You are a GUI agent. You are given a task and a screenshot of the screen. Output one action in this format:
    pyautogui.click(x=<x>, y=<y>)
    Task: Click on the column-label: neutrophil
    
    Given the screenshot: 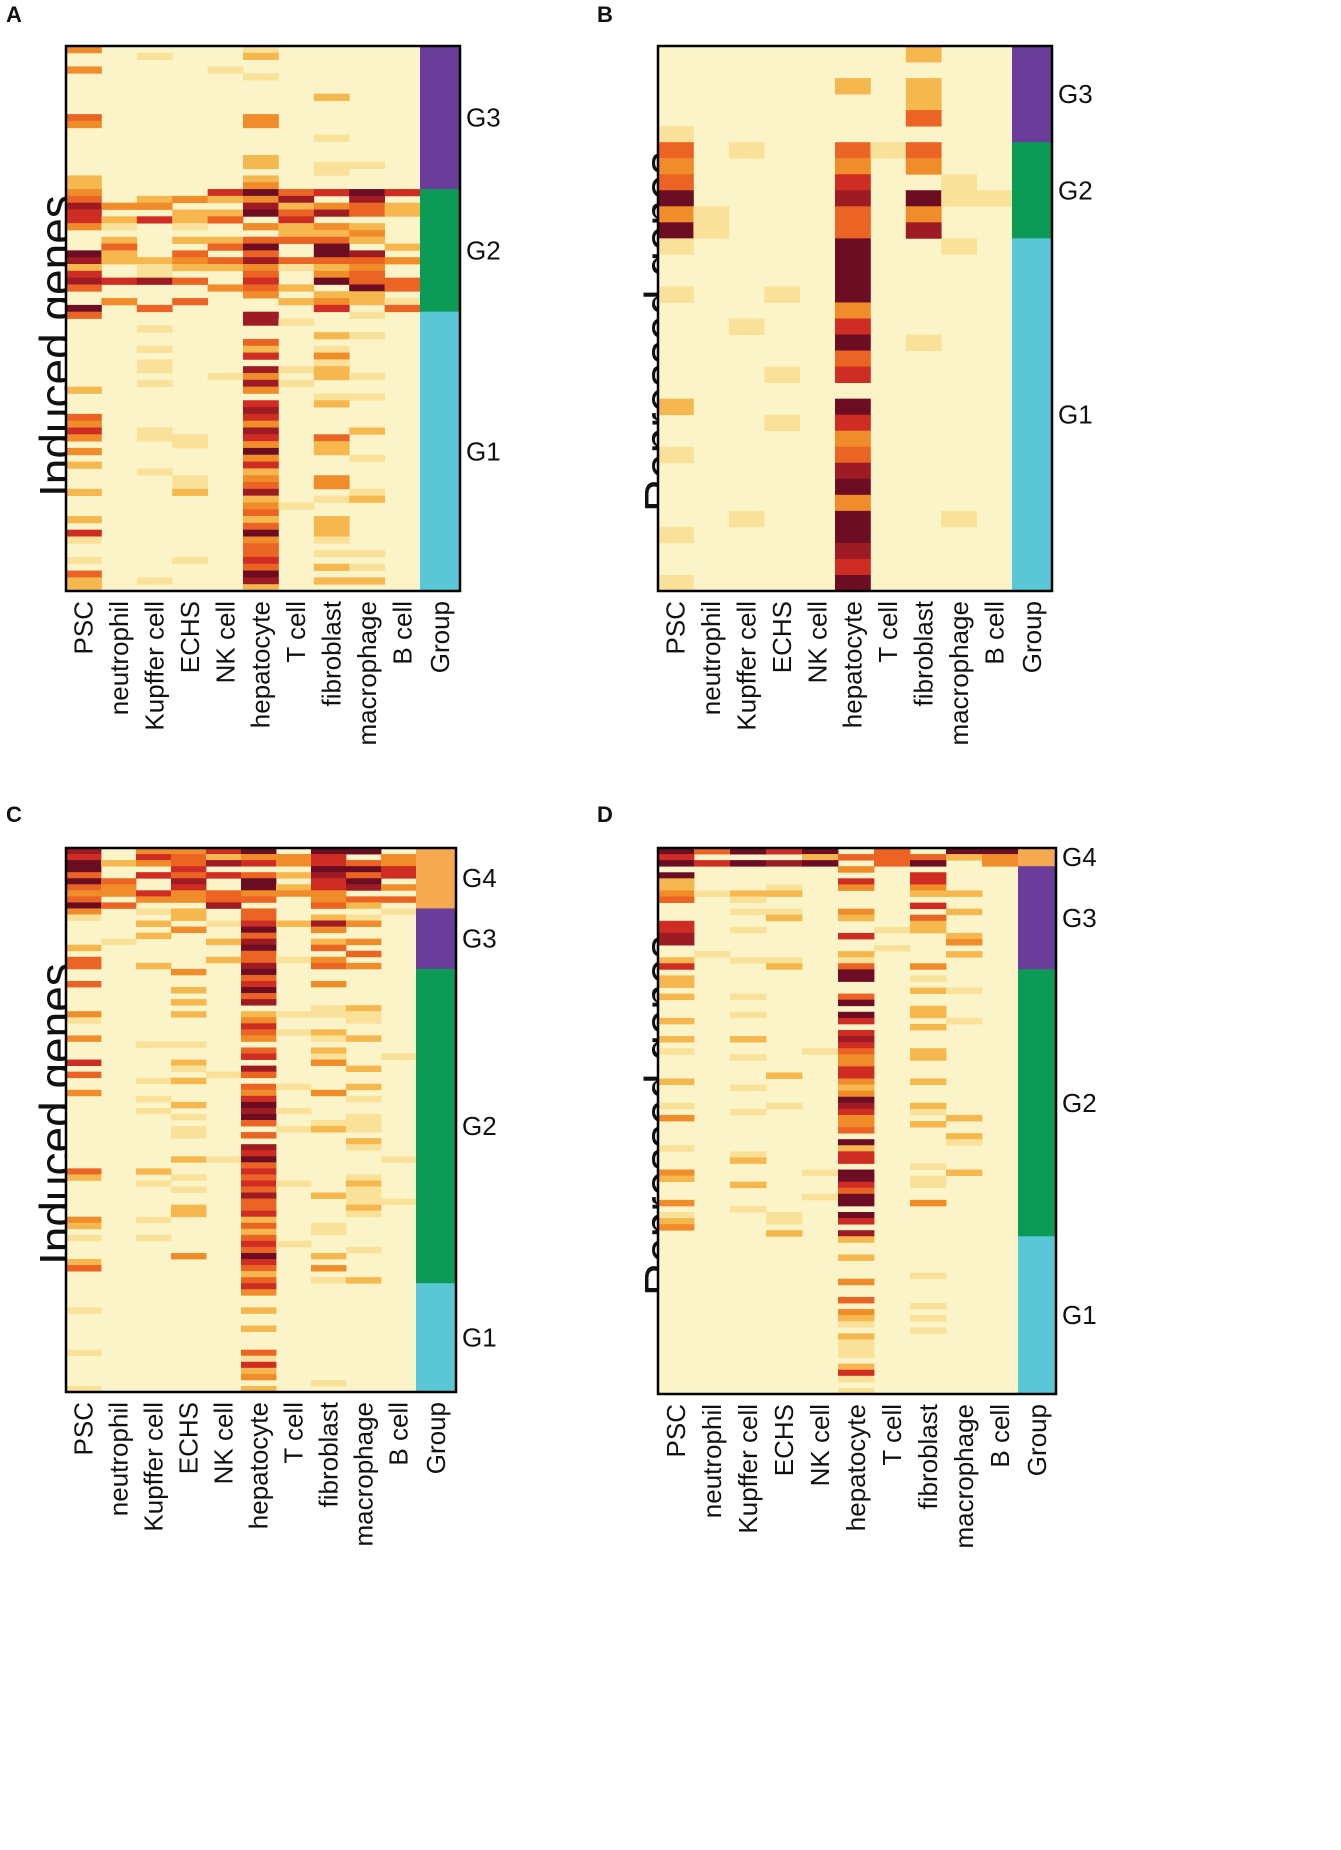 What is the action you would take?
    pyautogui.click(x=711, y=658)
    